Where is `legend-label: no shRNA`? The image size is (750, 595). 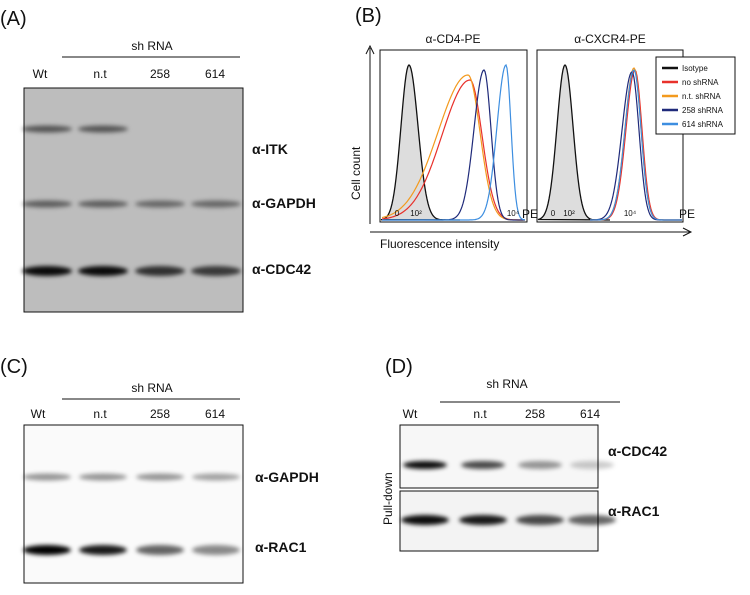 legend-label: no shRNA is located at coordinates (700, 82).